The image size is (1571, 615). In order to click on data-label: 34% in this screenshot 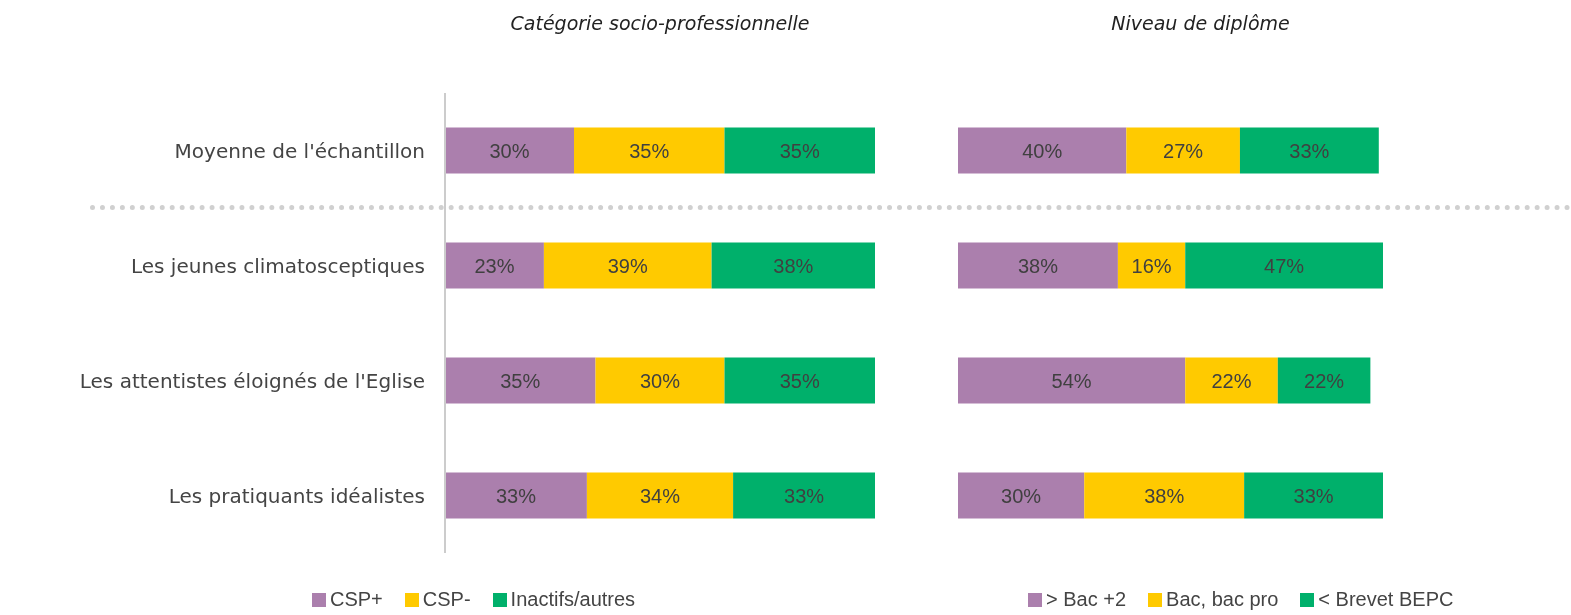, I will do `click(660, 495)`.